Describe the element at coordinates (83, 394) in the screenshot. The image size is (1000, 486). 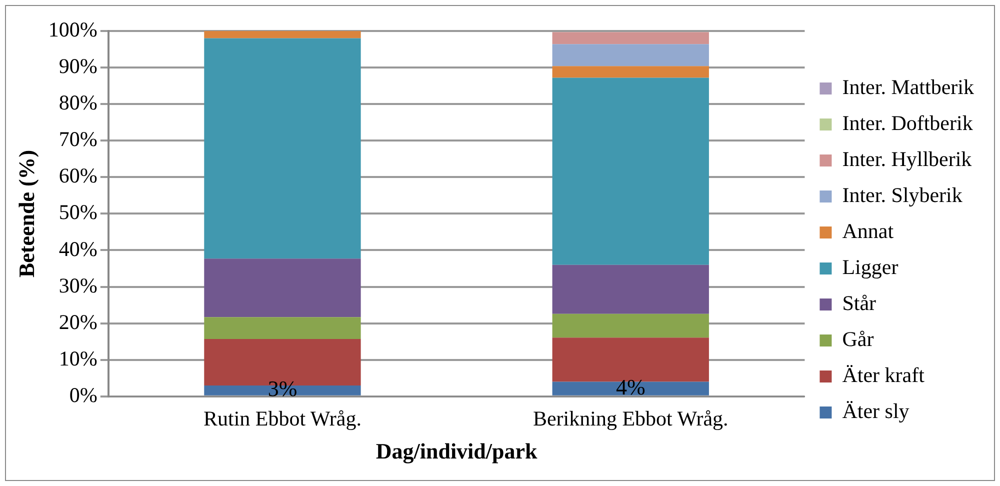
I see `y-tick-label: 0%` at that location.